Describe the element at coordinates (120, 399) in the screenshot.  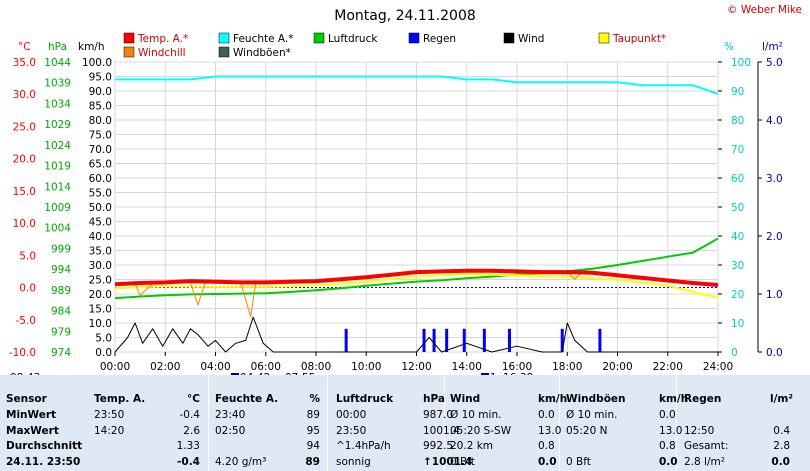
I see `table-header: Temp. A.` at that location.